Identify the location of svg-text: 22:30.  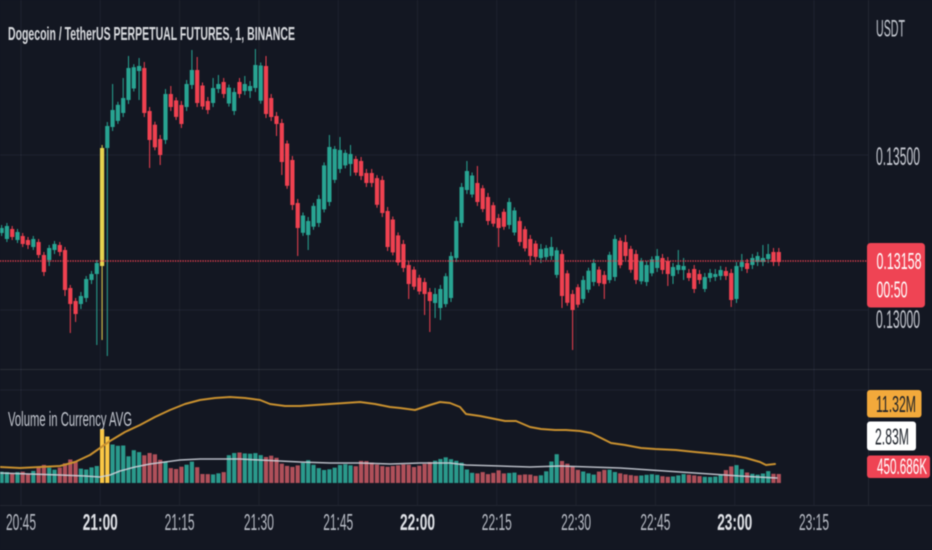
(576, 522).